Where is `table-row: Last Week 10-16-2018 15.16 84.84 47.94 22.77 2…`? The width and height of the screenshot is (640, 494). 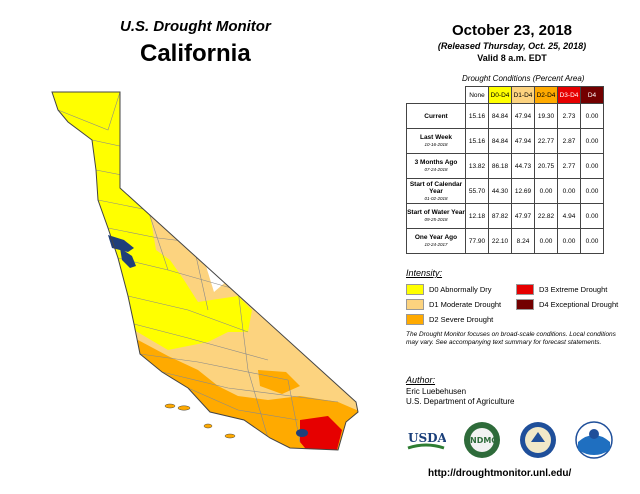 table-row: Last Week 10-16-2018 15.16 84.84 47.94 22.77 2… is located at coordinates (505, 141).